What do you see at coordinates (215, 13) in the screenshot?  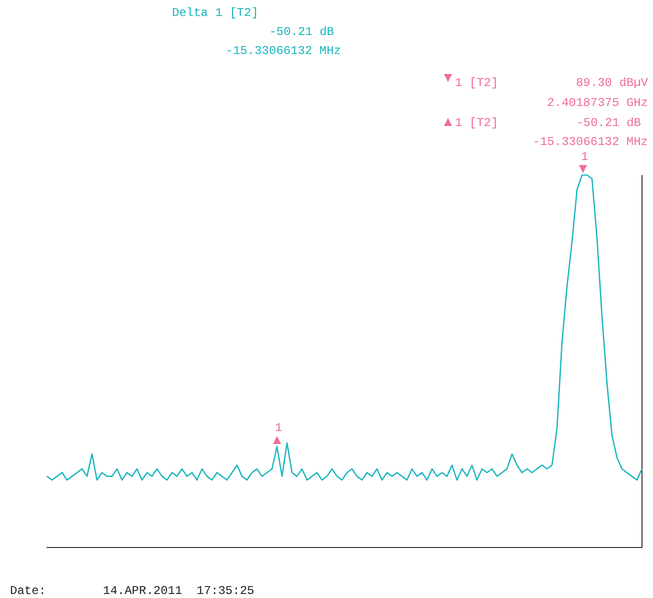 I see `text: Delta 1 [T2]` at bounding box center [215, 13].